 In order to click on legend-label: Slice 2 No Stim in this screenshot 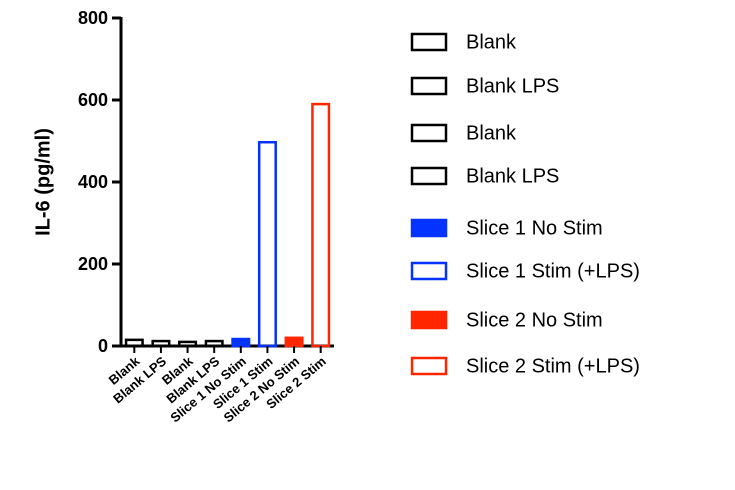, I will do `click(534, 320)`.